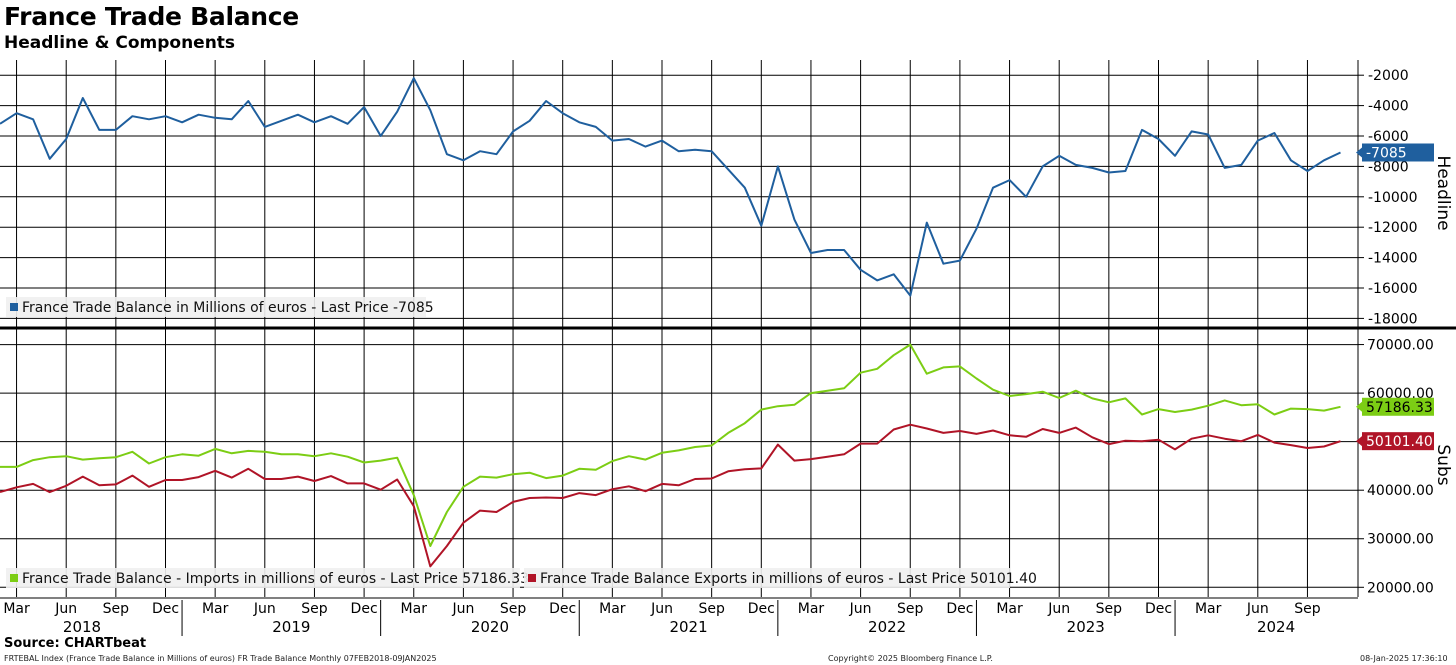 Image resolution: width=1456 pixels, height=665 pixels. I want to click on x-year-label: 2020, so click(490, 627).